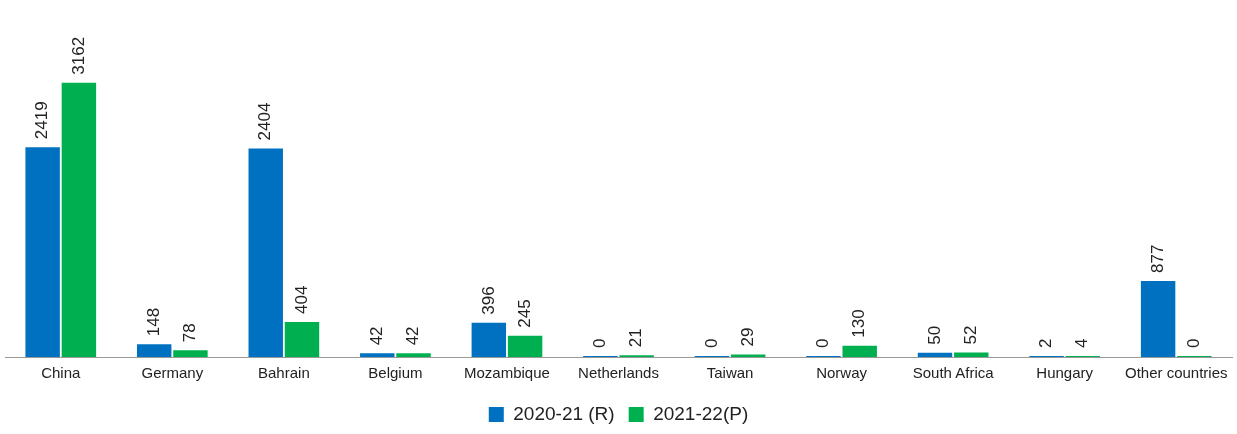 This screenshot has width=1237, height=434. What do you see at coordinates (524, 313) in the screenshot?
I see `data-label: 245` at bounding box center [524, 313].